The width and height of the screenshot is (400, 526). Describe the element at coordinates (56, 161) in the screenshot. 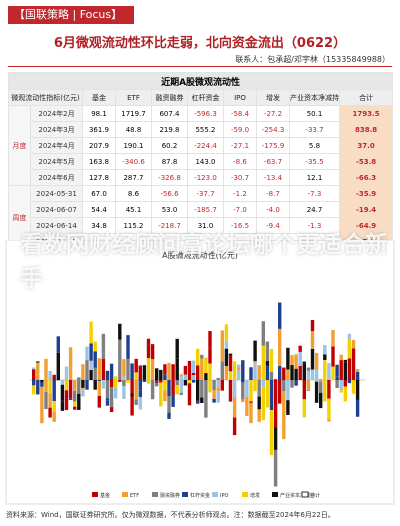

I see `row-label: 2024年5月` at that location.